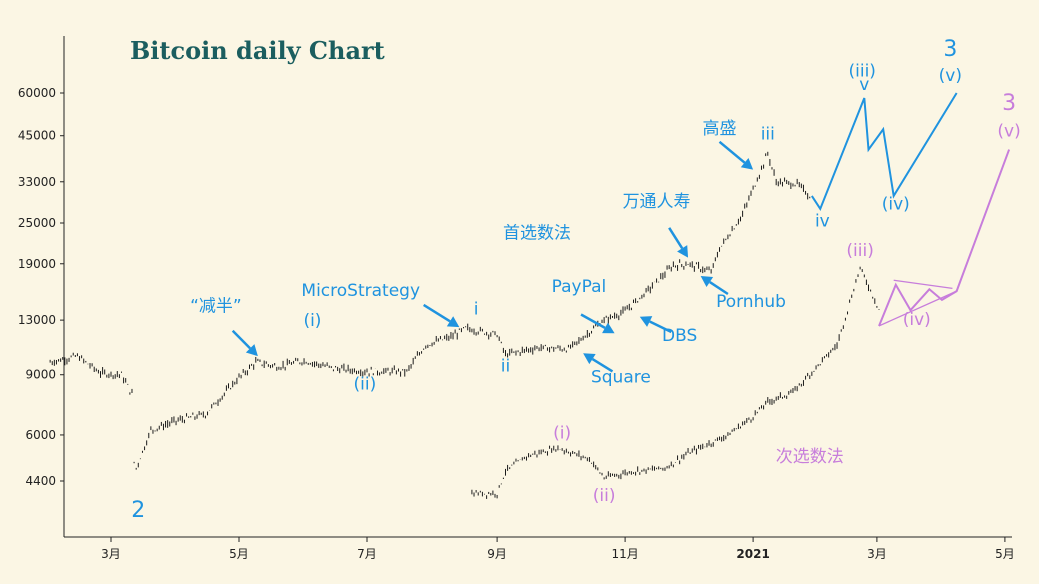 The image size is (1039, 584). Describe the element at coordinates (720, 129) in the screenshot. I see `wave-label: 高盛` at that location.